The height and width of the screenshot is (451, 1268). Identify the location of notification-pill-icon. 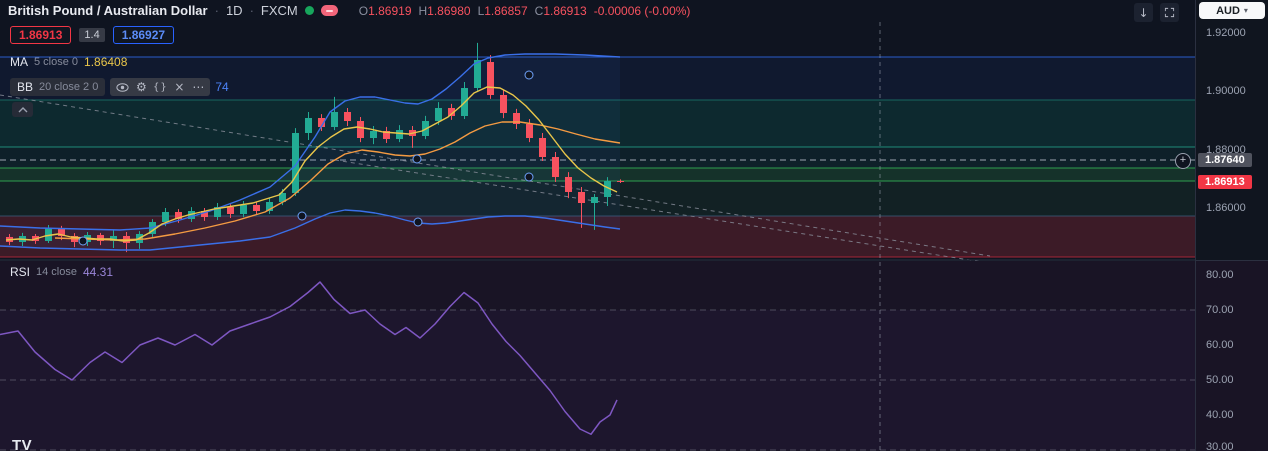
(329, 10).